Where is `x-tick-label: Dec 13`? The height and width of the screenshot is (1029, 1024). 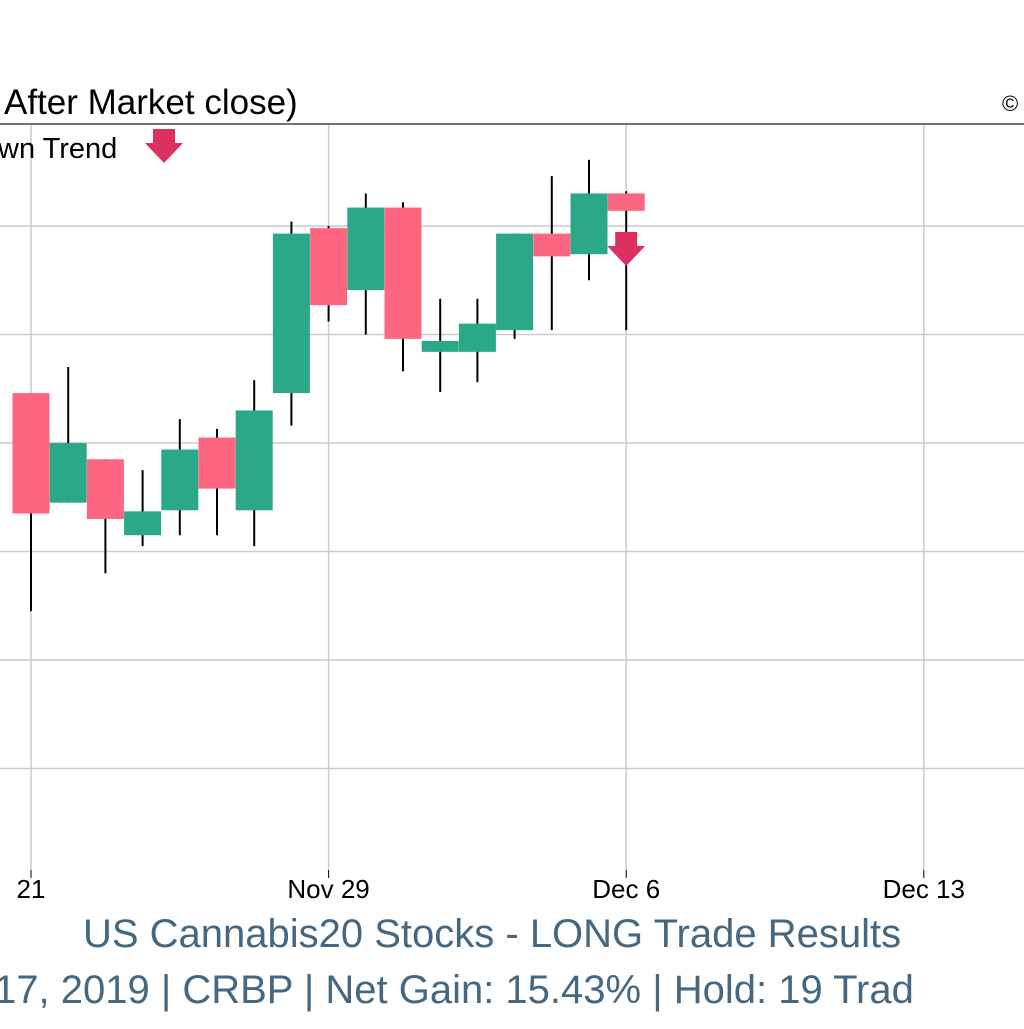 x-tick-label: Dec 13 is located at coordinates (924, 889).